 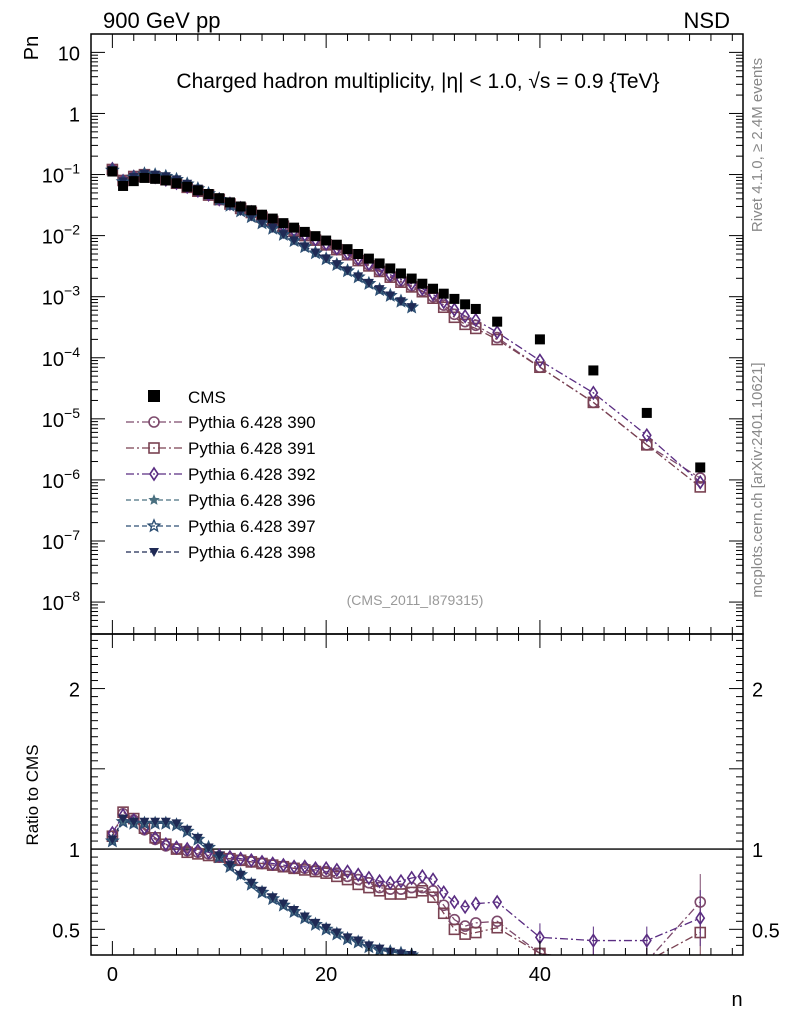 I want to click on x-label: n, so click(x=736, y=1000).